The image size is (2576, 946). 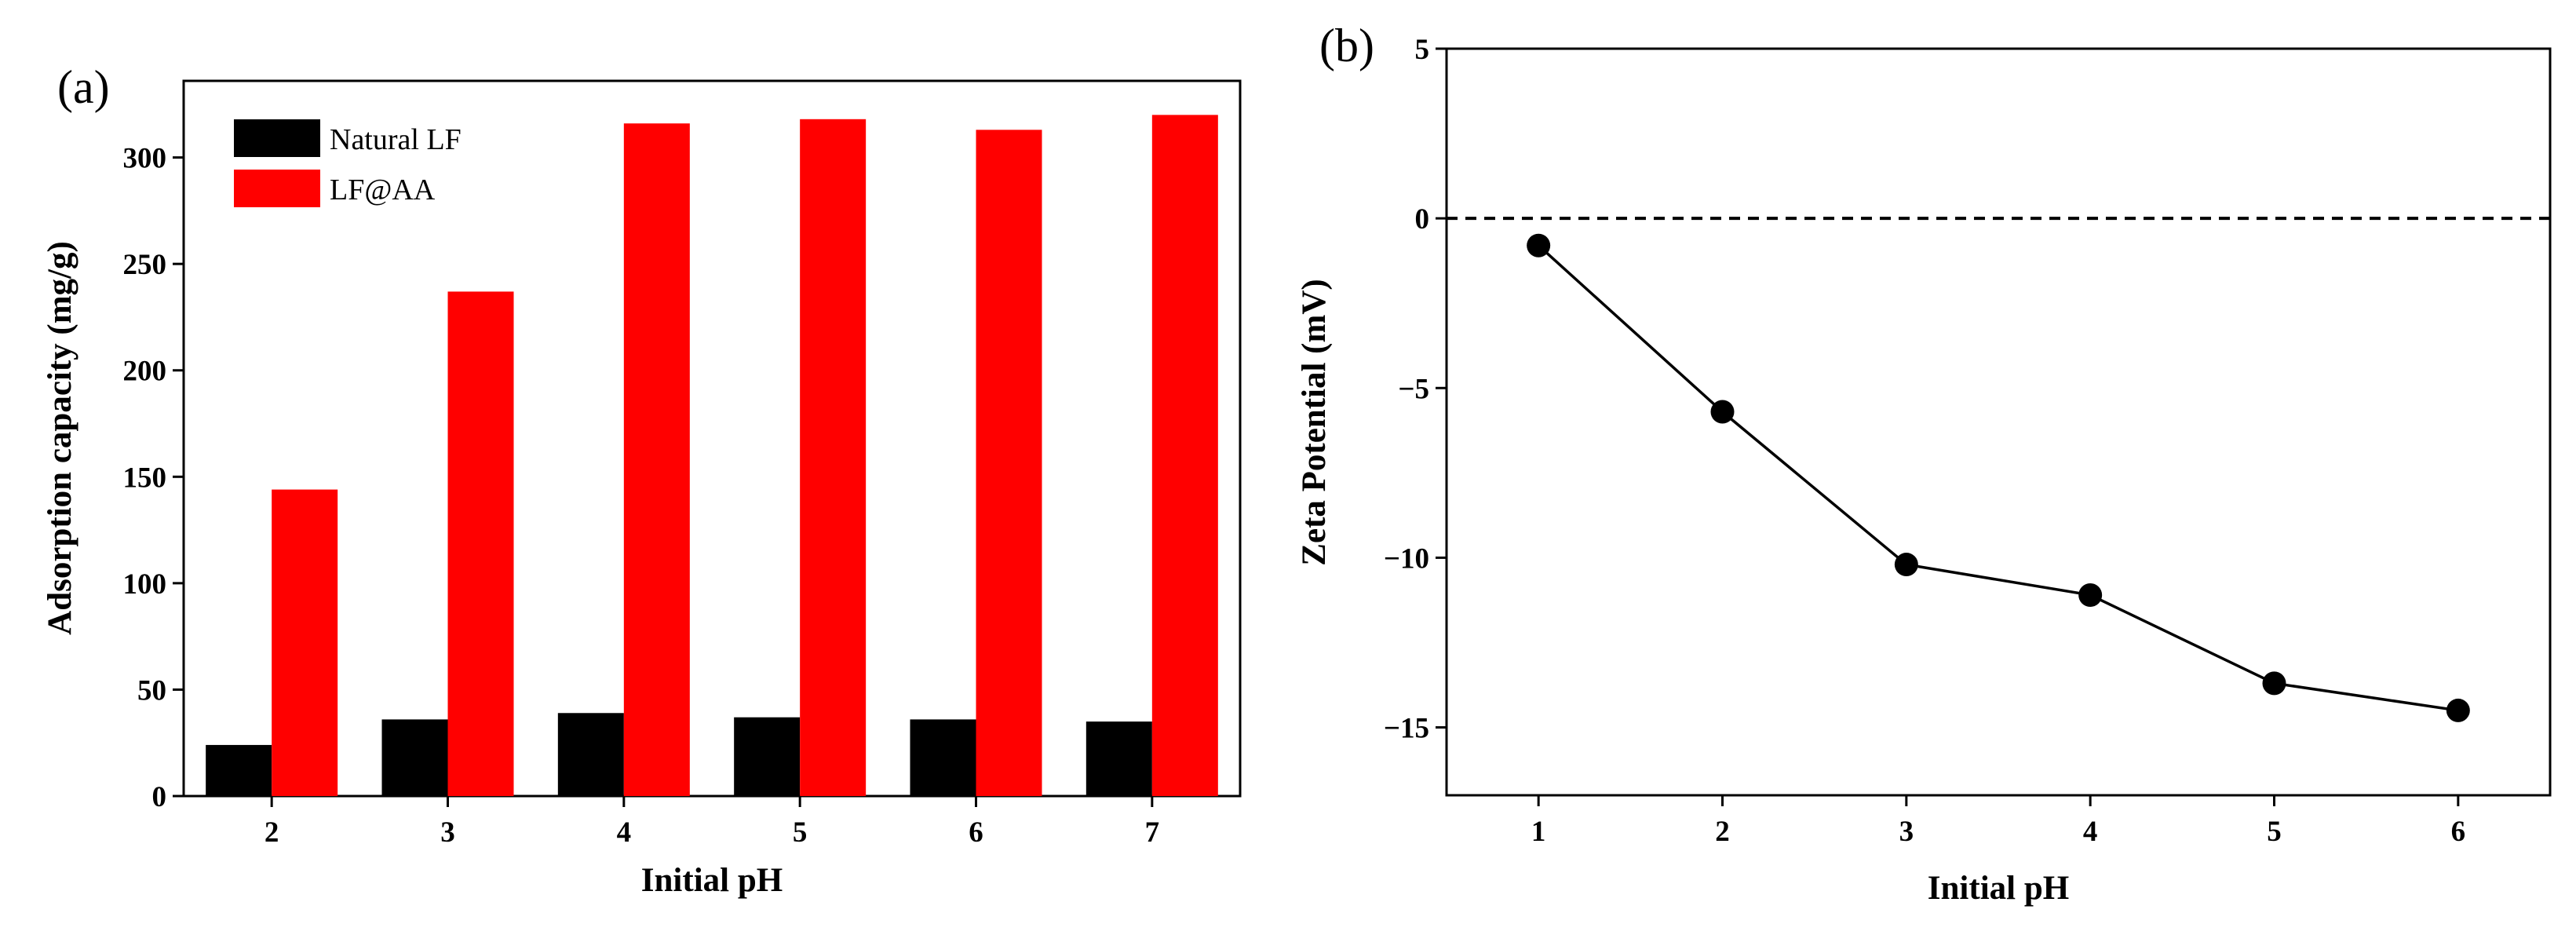 I want to click on y-tick-label: −15, so click(x=1406, y=729).